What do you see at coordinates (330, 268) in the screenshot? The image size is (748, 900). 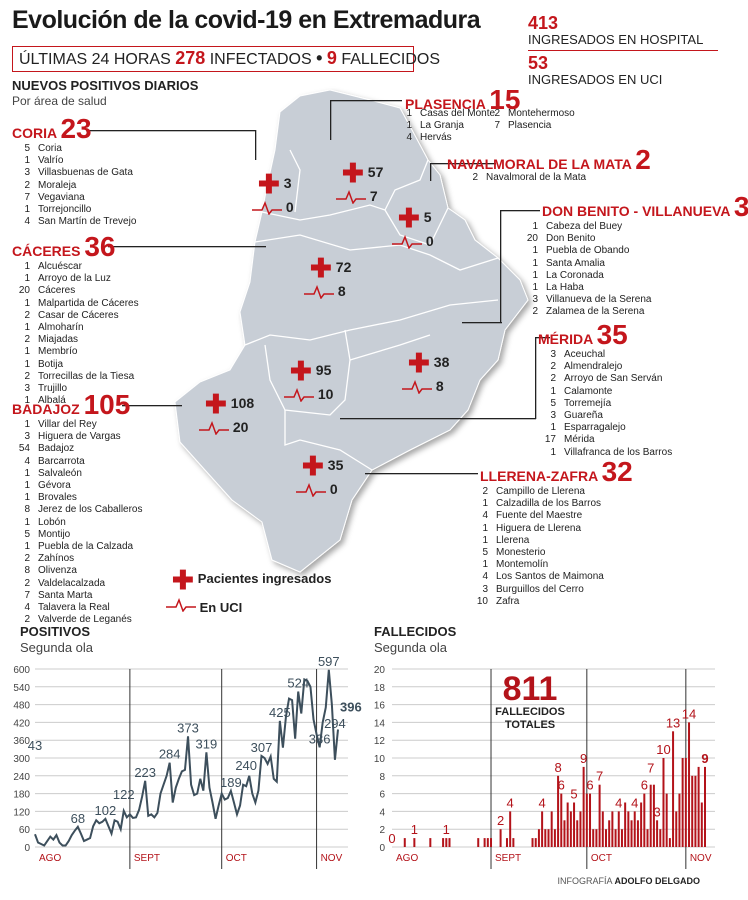 I see `hospital-marker: ✚ 72` at bounding box center [330, 268].